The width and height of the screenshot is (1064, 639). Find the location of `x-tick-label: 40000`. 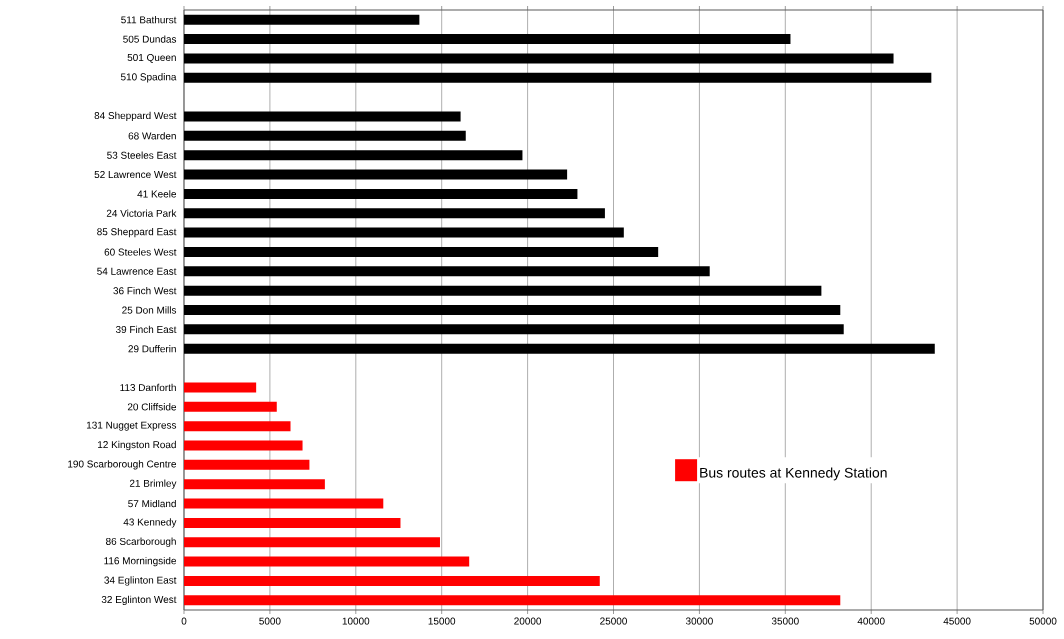

x-tick-label: 40000 is located at coordinates (871, 621).